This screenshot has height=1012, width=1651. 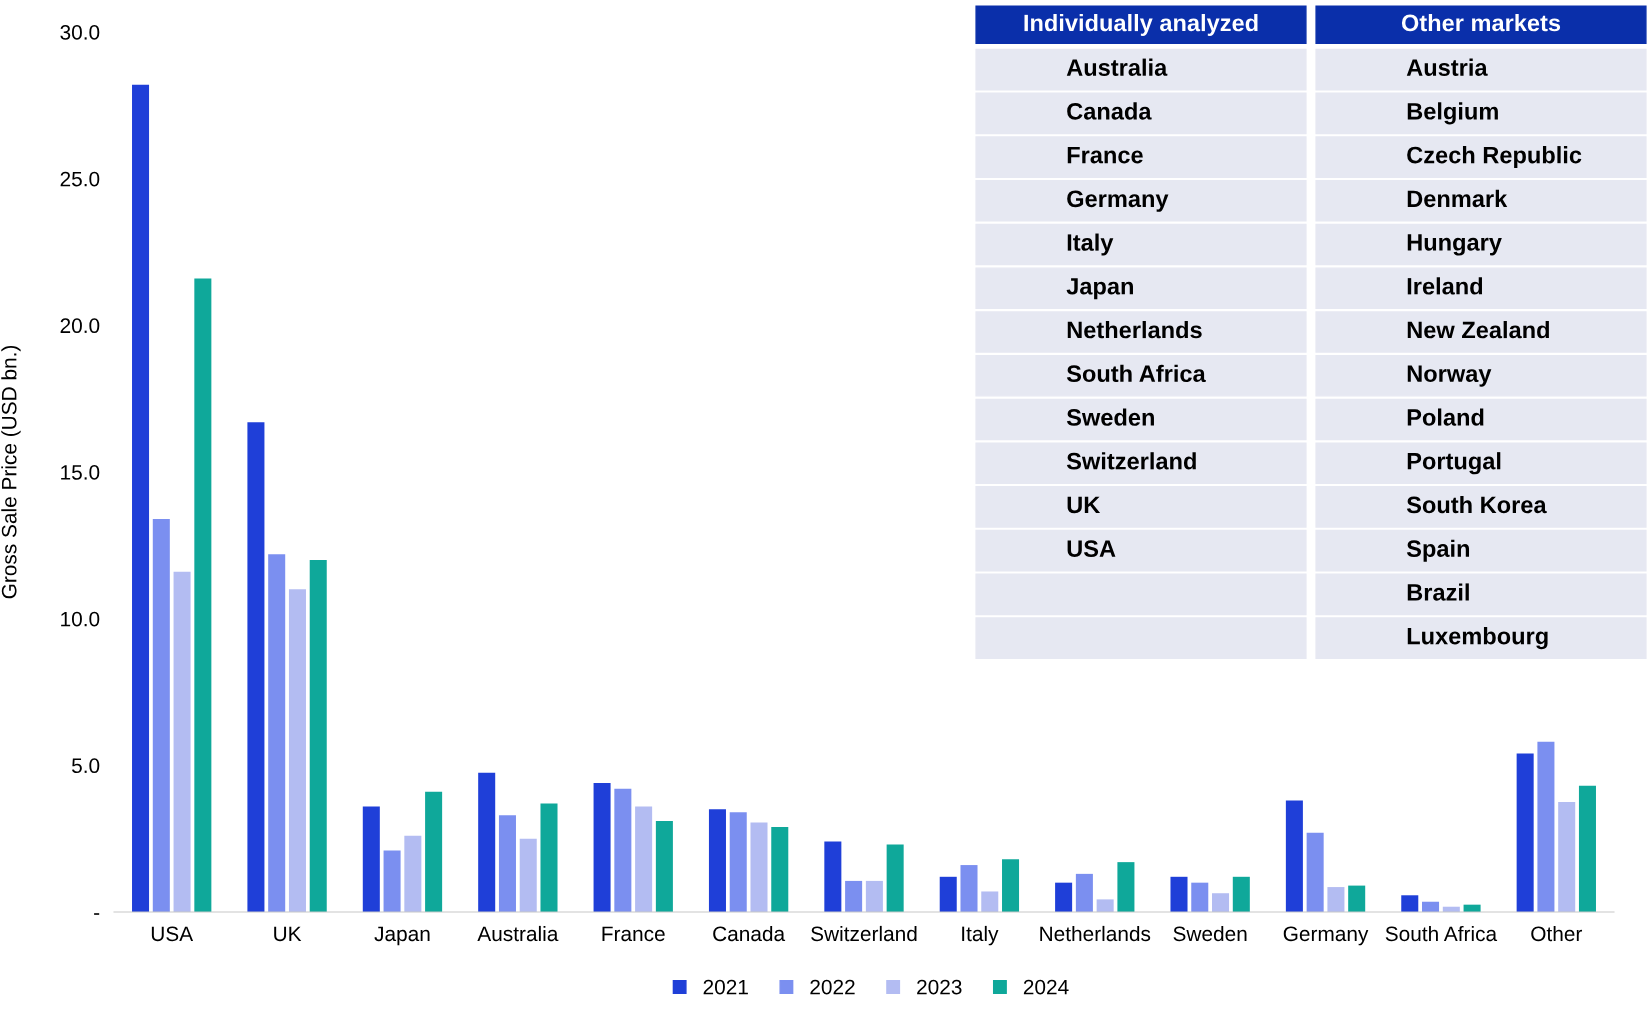 I want to click on x-tick-label: USA, so click(x=172, y=934).